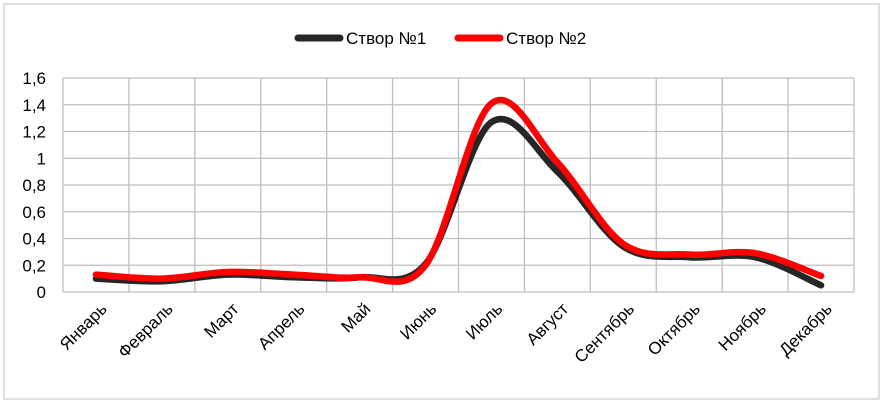  Describe the element at coordinates (41, 292) in the screenshot. I see `y-tick-label: 0` at that location.